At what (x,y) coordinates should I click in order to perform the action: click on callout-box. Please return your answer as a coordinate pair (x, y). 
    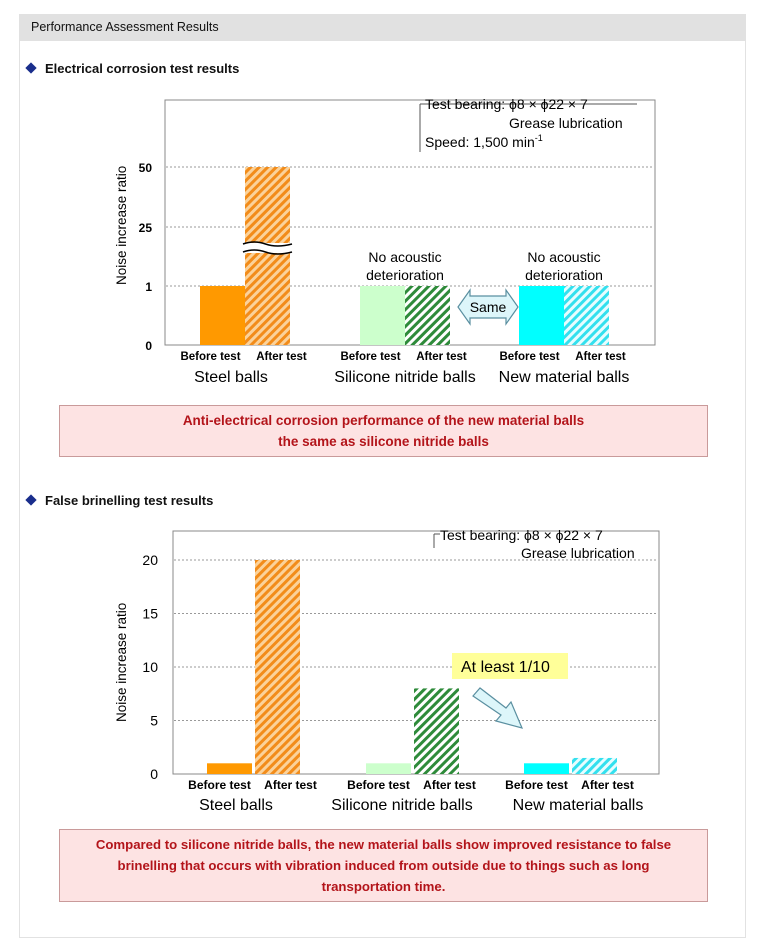
    Looking at the image, I should click on (510, 666).